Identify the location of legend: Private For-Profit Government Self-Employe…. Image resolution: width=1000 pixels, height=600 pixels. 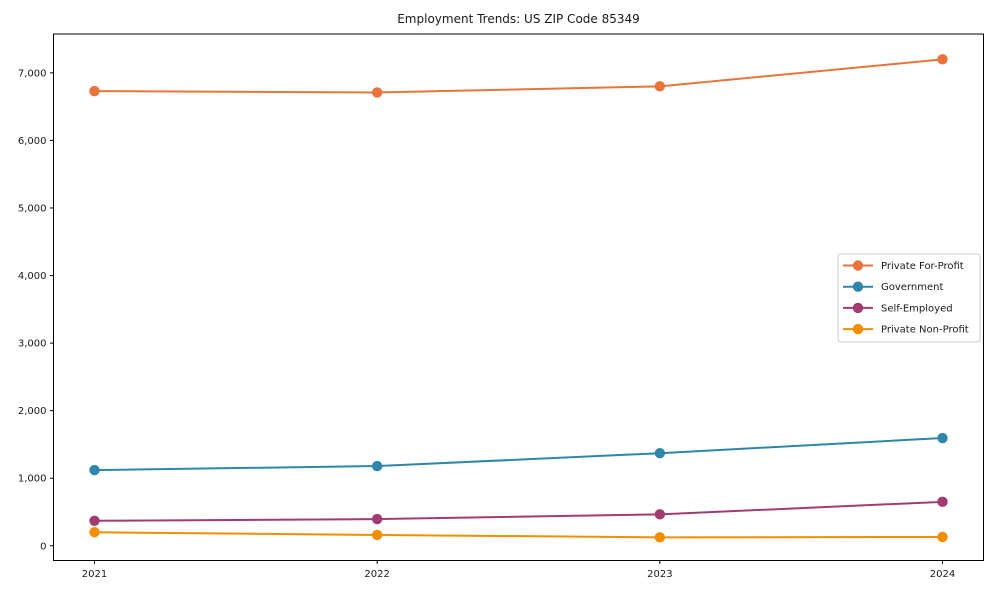
(909, 298).